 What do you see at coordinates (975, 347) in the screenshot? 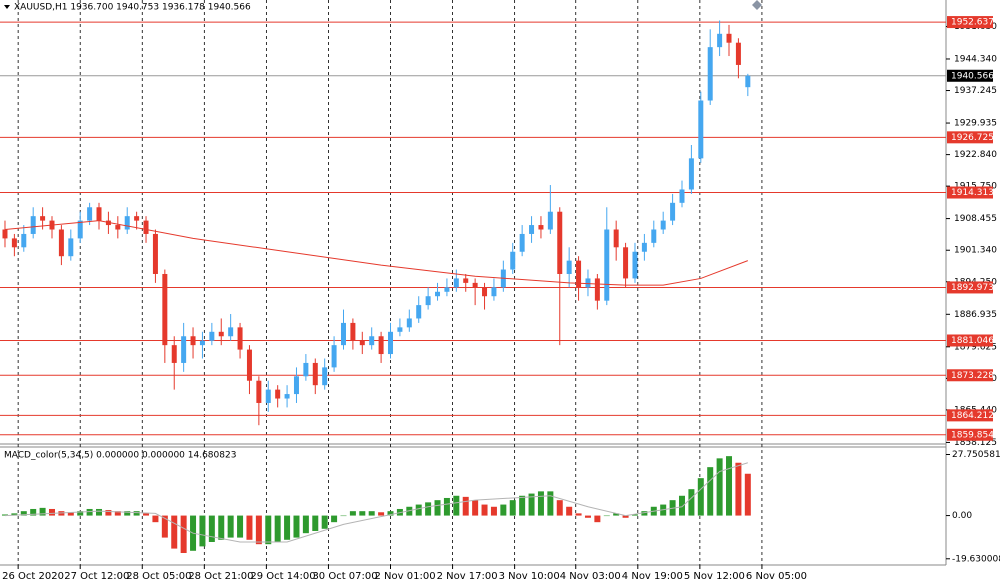
I see `y-tick-label: 1879.625` at bounding box center [975, 347].